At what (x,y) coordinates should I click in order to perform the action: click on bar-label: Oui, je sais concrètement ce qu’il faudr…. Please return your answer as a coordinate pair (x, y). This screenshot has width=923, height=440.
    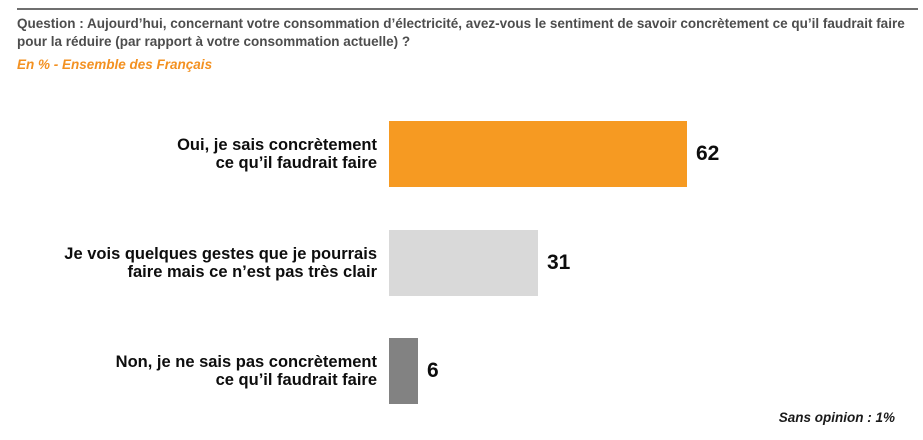
    Looking at the image, I should click on (277, 154).